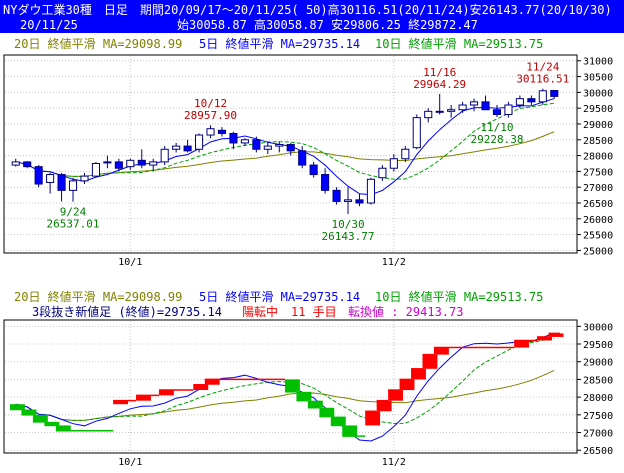  What do you see at coordinates (210, 103) in the screenshot?
I see `annotation-date: 10/12` at bounding box center [210, 103].